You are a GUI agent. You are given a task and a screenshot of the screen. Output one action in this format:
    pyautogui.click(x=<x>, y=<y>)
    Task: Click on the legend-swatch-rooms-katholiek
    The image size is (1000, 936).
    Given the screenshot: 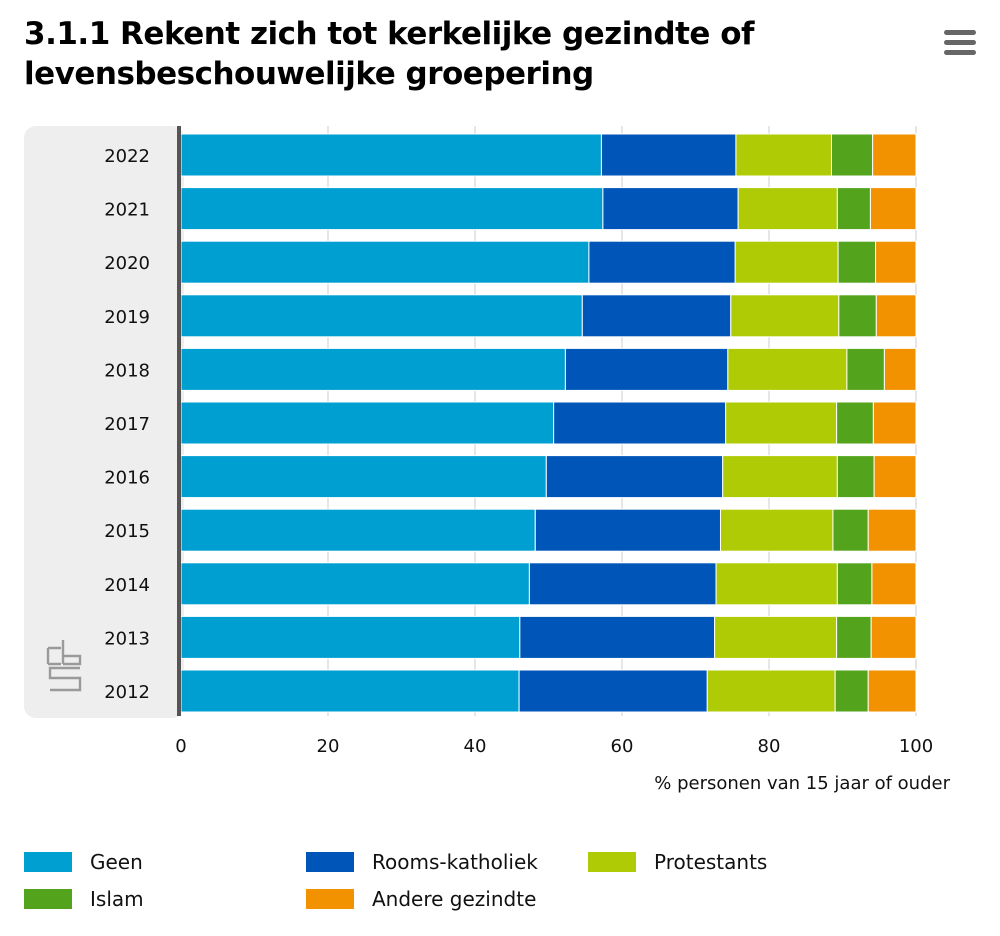 What is the action you would take?
    pyautogui.click(x=330, y=862)
    